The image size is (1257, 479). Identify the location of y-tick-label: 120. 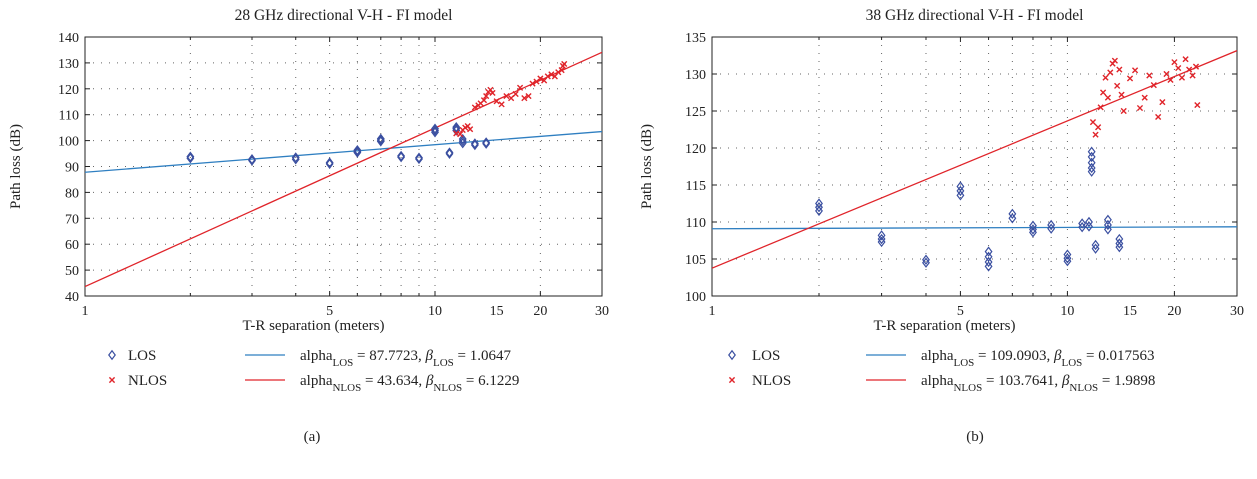
(68, 90).